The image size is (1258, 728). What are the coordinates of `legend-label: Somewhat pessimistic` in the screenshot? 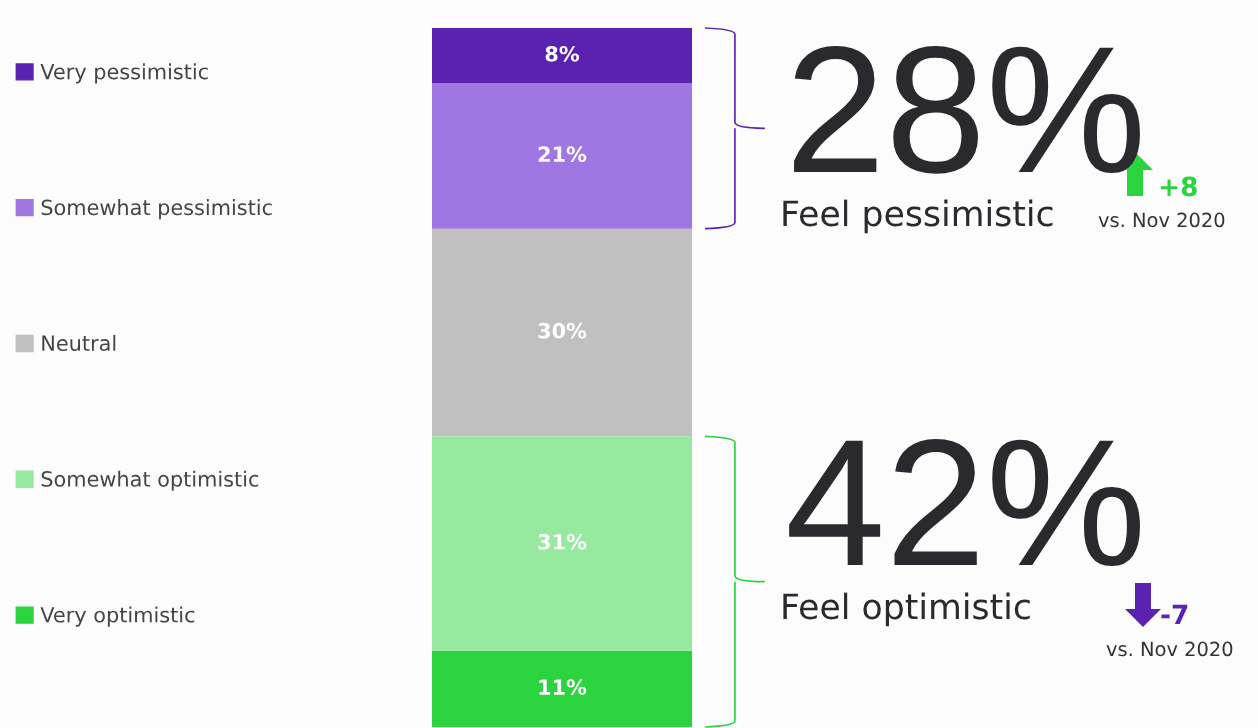 It's located at (156, 209).